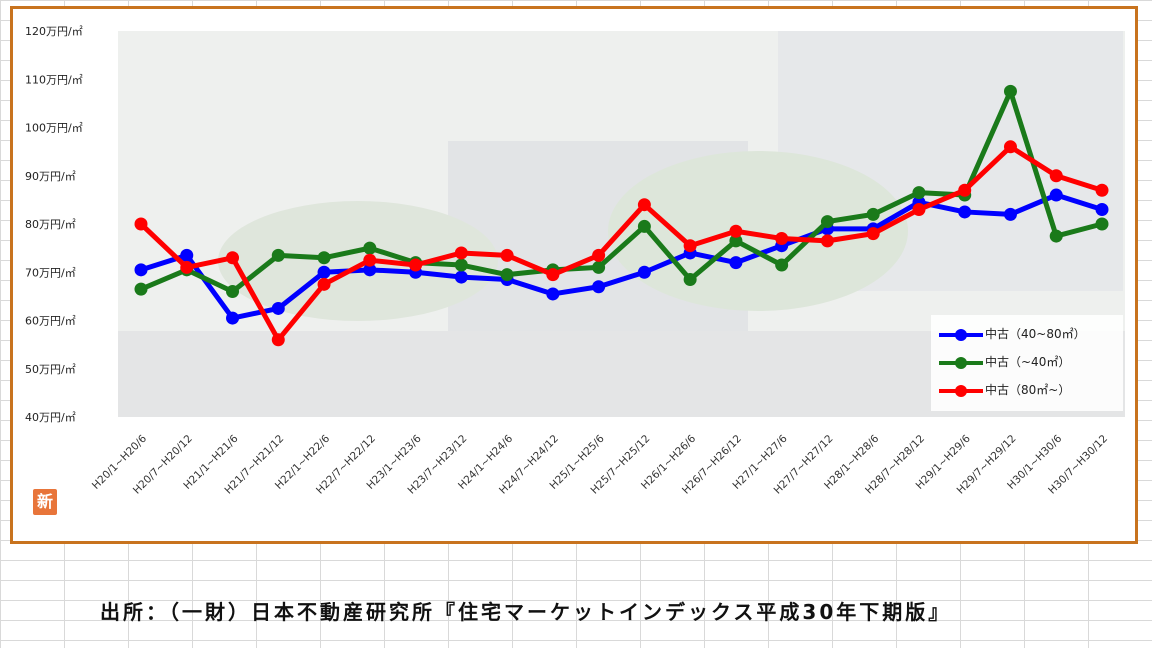 The height and width of the screenshot is (648, 1152). Describe the element at coordinates (50, 224) in the screenshot. I see `y-tick-label: 80万円/㎡` at that location.